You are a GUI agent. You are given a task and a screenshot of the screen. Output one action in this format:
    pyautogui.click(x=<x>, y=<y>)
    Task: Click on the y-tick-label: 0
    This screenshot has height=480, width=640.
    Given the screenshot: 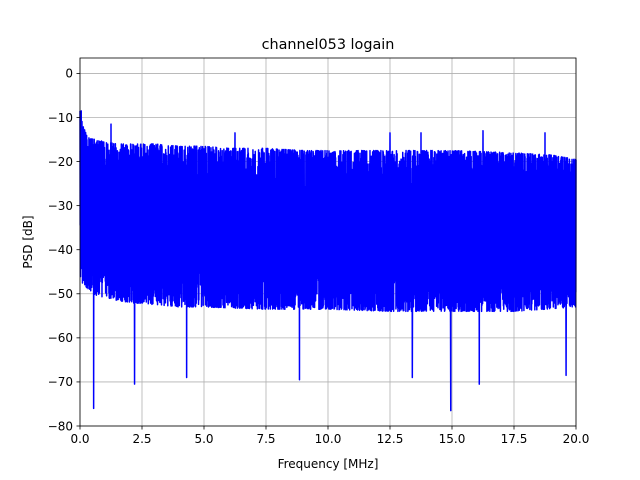 What is the action you would take?
    pyautogui.click(x=69, y=74)
    